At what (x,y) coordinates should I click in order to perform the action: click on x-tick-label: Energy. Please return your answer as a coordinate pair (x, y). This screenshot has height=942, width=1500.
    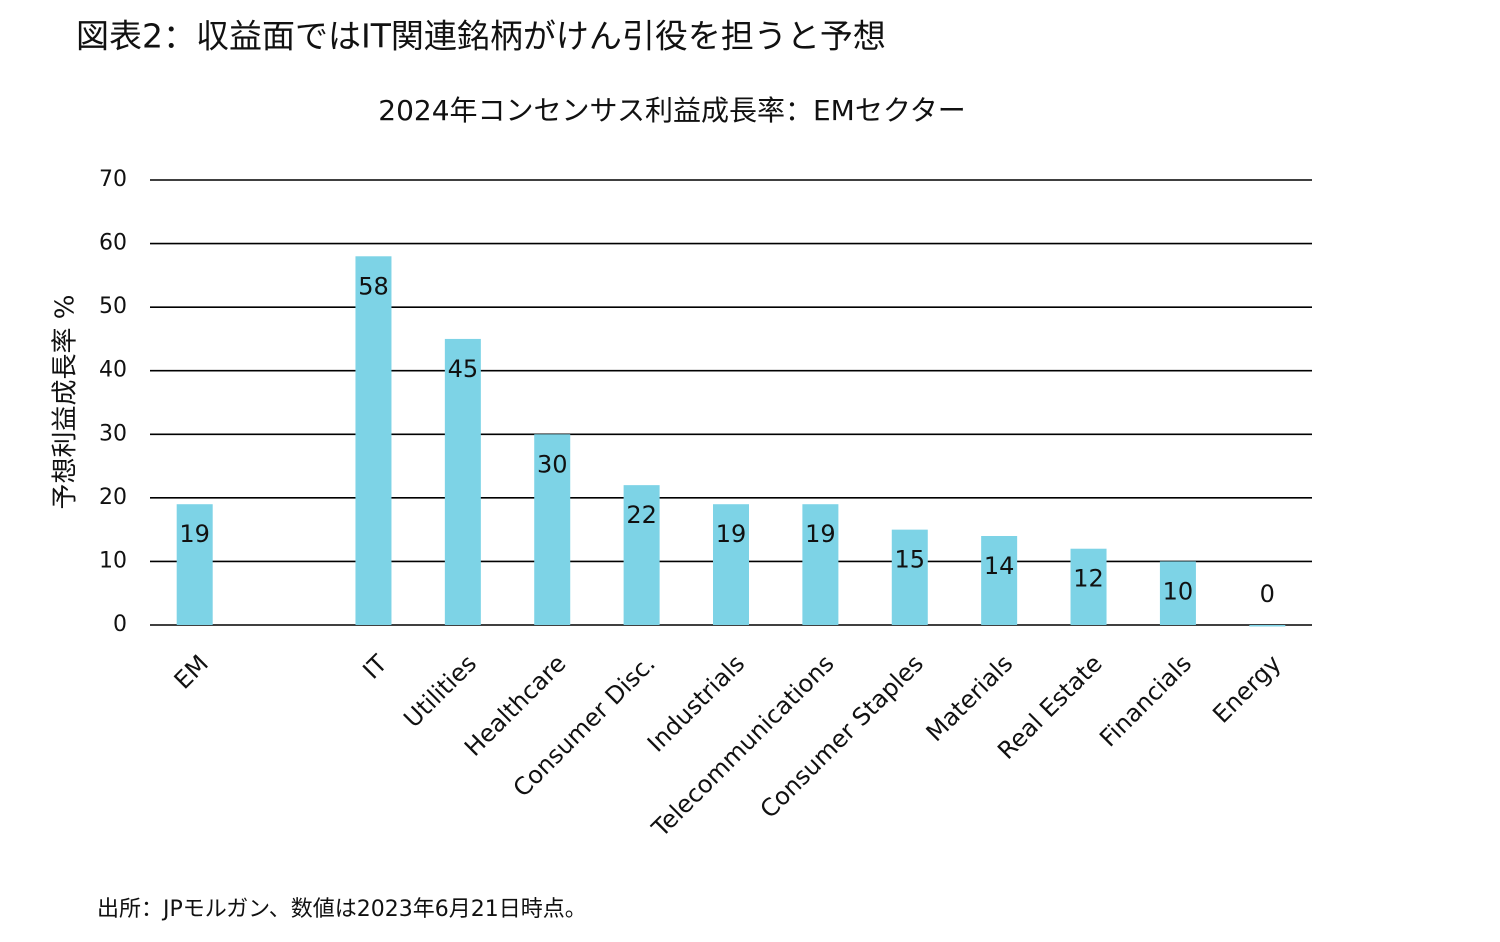
    Looking at the image, I should click on (1246, 688).